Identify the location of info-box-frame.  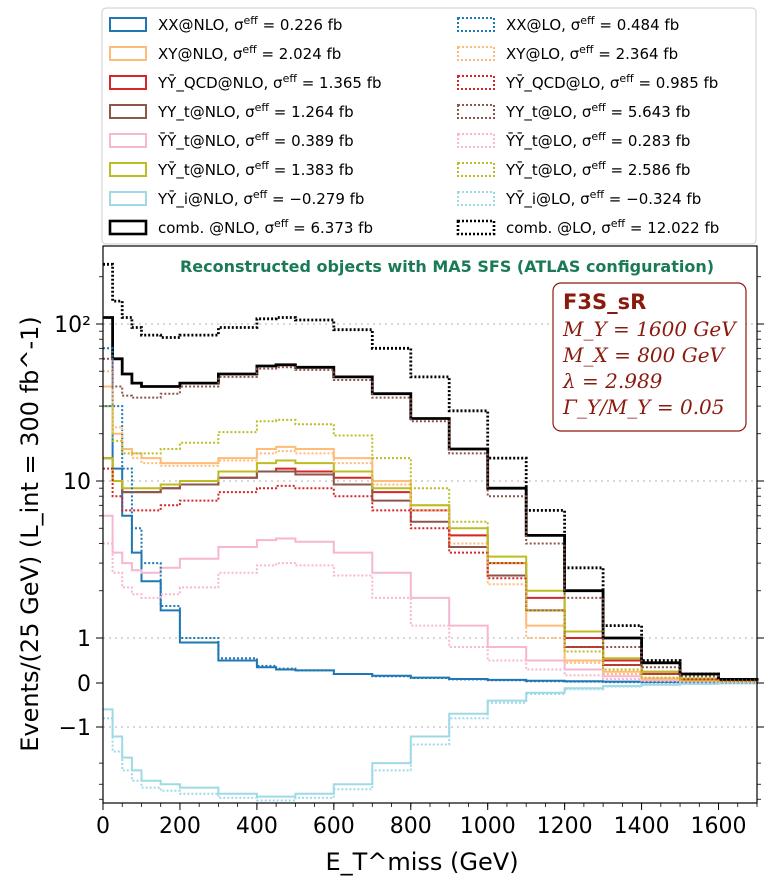
(649, 357).